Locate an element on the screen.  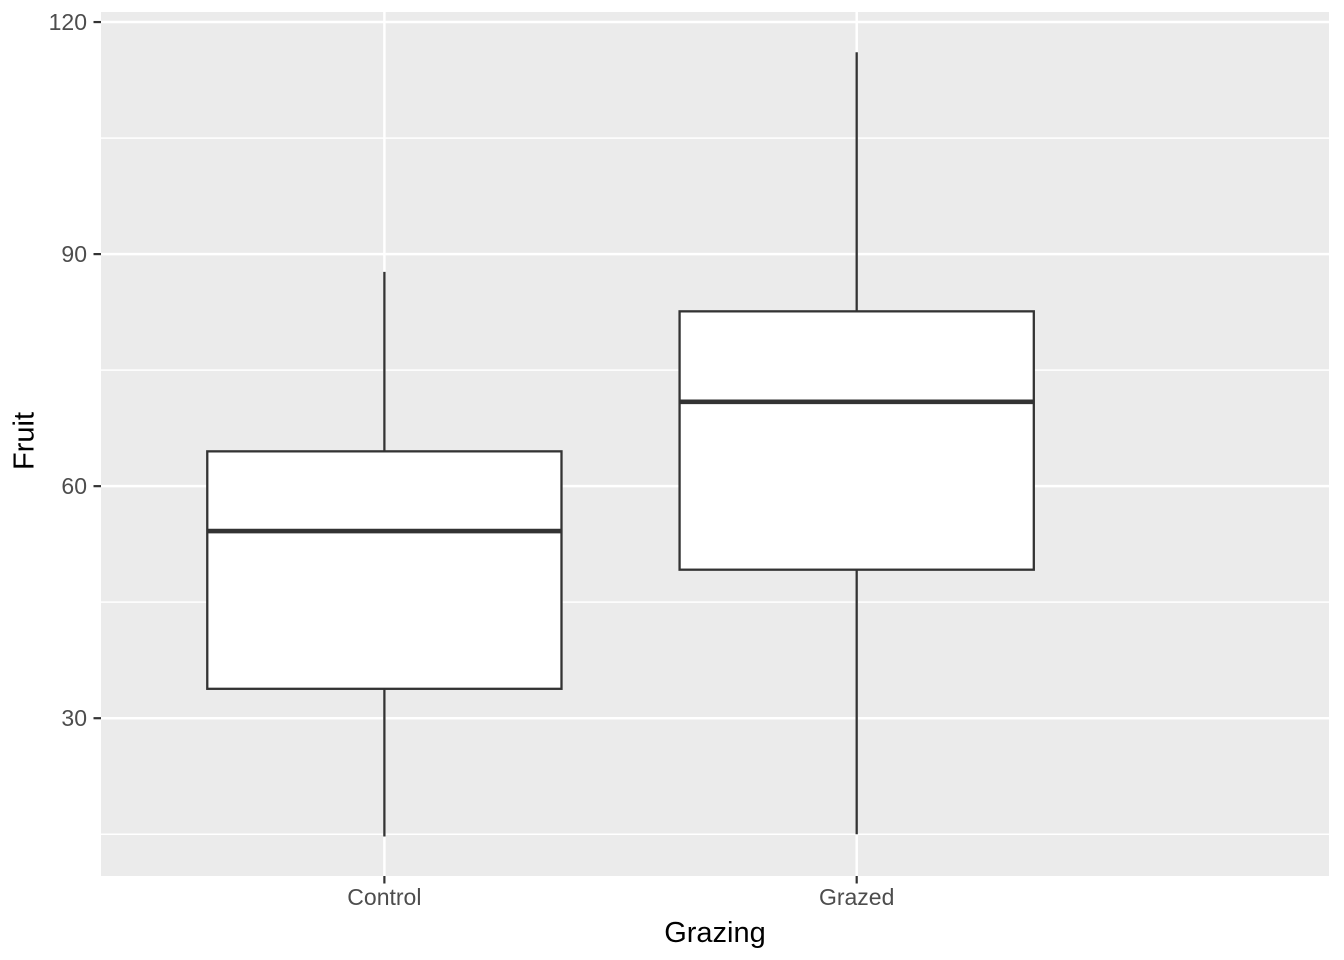
x-tick-label: Control is located at coordinates (384, 897).